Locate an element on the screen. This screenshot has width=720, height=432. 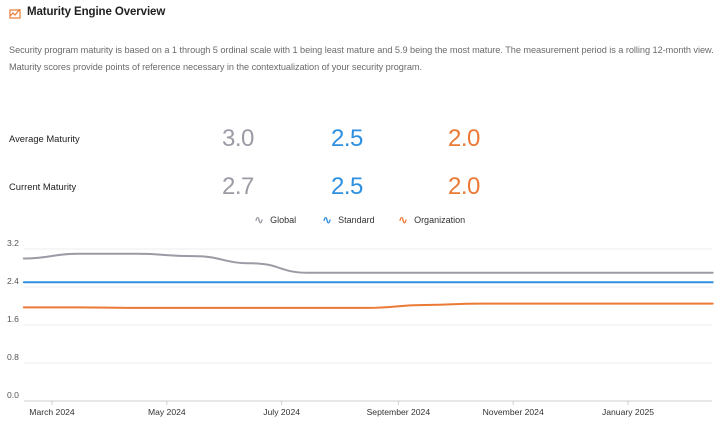
x-tick-label: November 2024 is located at coordinates (513, 412).